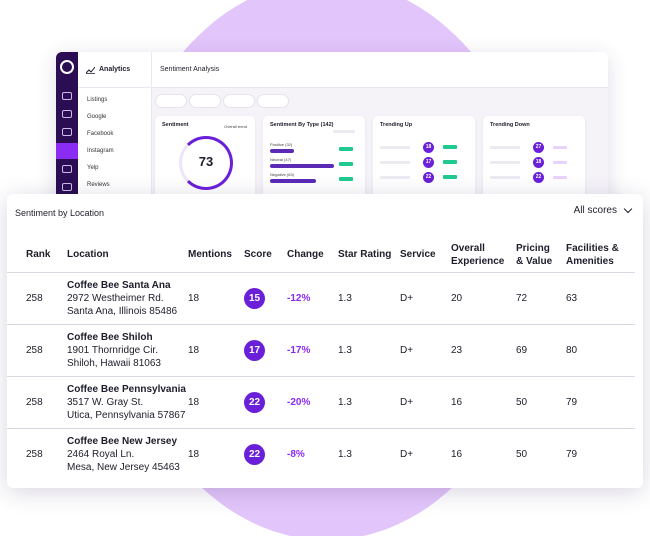 This screenshot has height=536, width=650. What do you see at coordinates (538, 147) in the screenshot?
I see `trend-badge: 27` at bounding box center [538, 147].